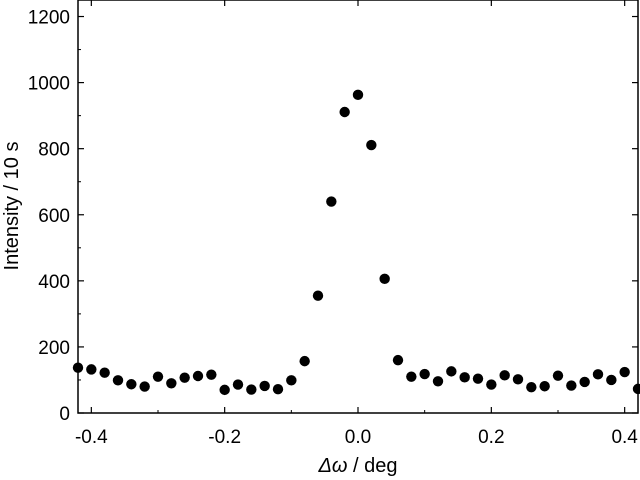  What do you see at coordinates (91, 437) in the screenshot?
I see `x-tick-label: -0.4` at bounding box center [91, 437].